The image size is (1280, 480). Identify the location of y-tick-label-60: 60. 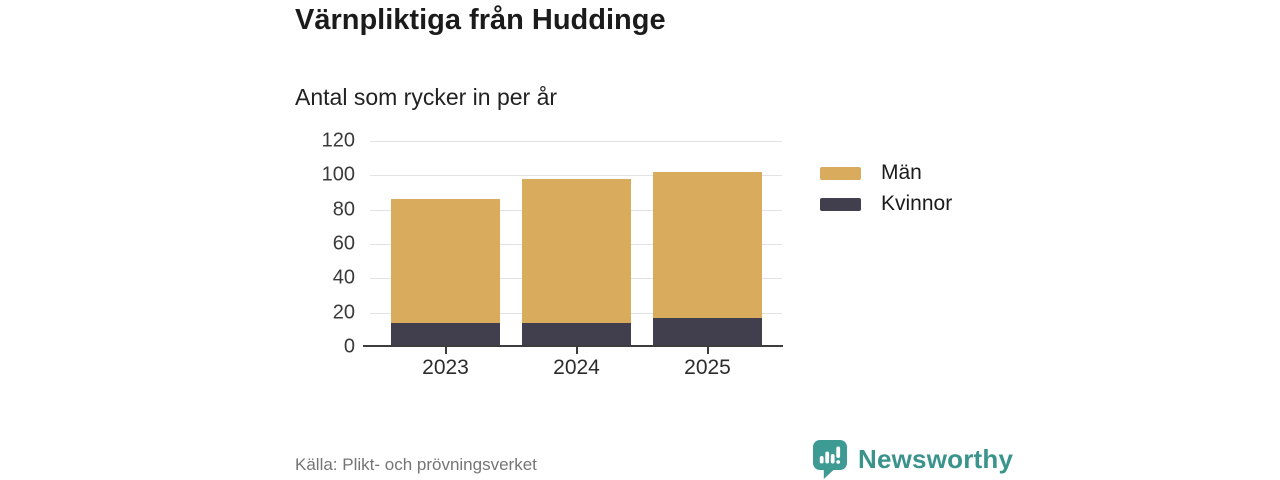
(343, 243).